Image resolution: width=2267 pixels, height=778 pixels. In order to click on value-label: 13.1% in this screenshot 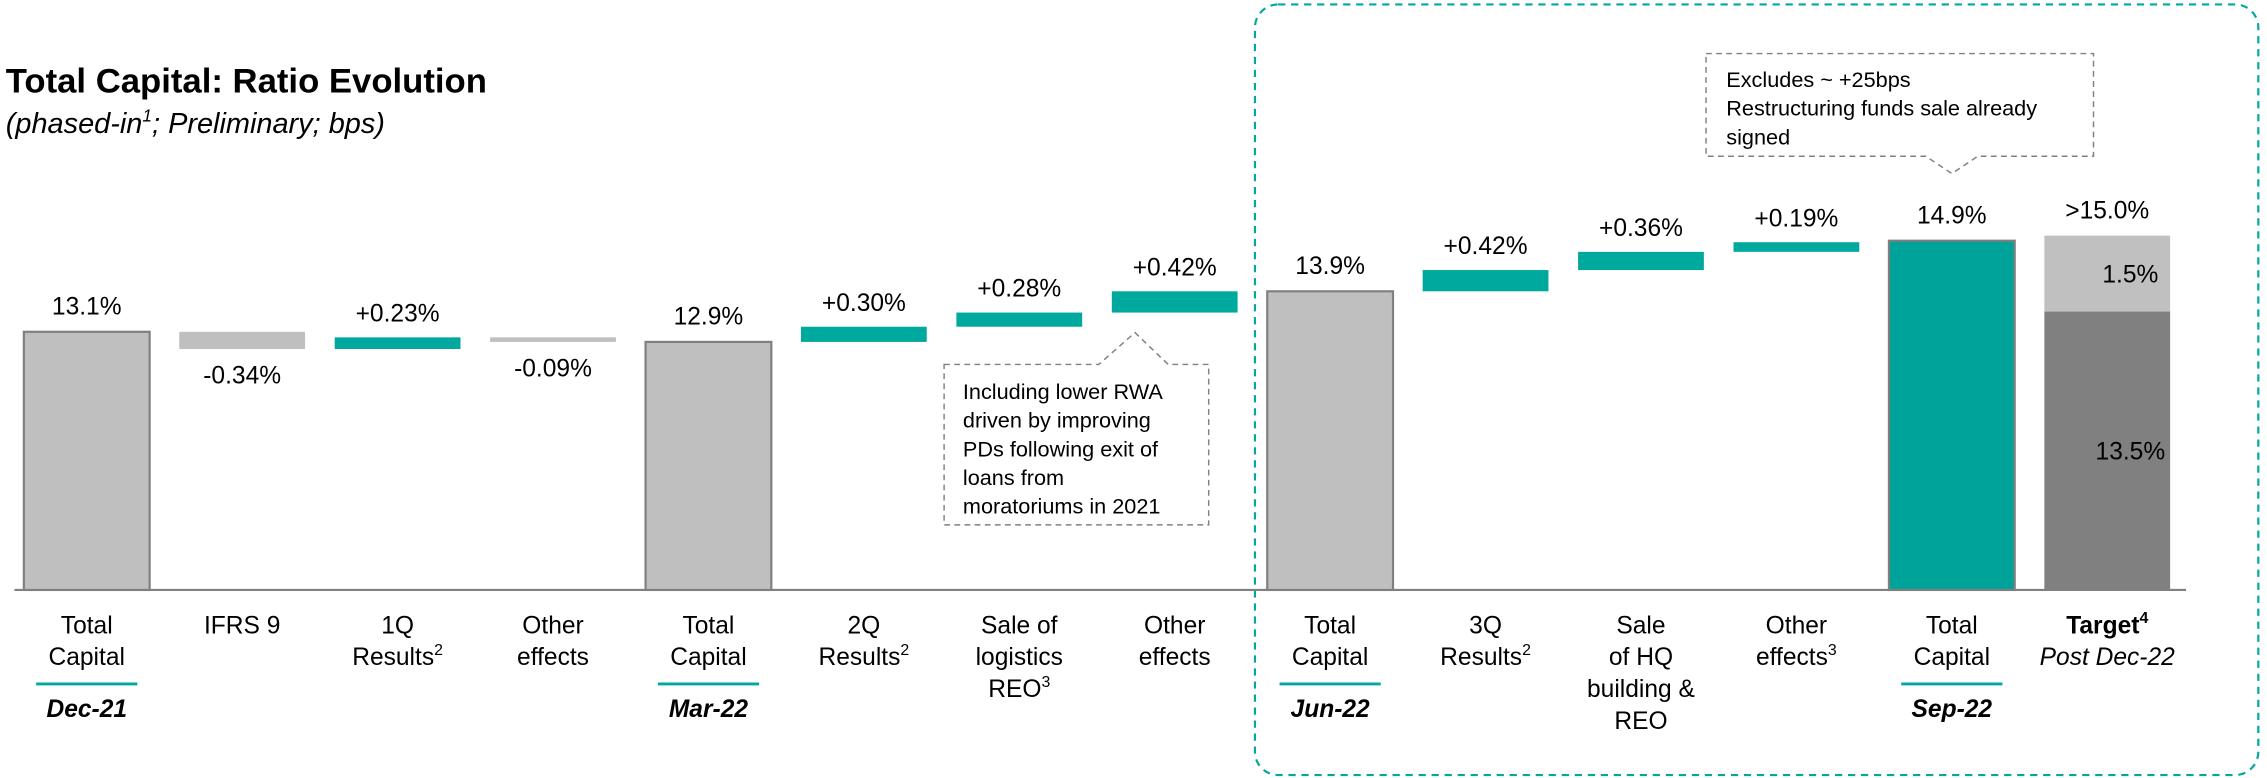, I will do `click(87, 306)`.